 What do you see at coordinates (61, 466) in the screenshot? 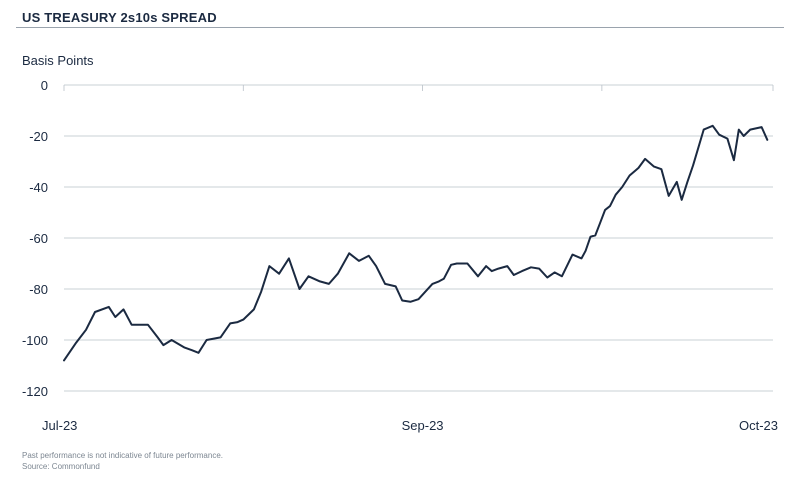
I see `source-note: Source: Commonfund` at bounding box center [61, 466].